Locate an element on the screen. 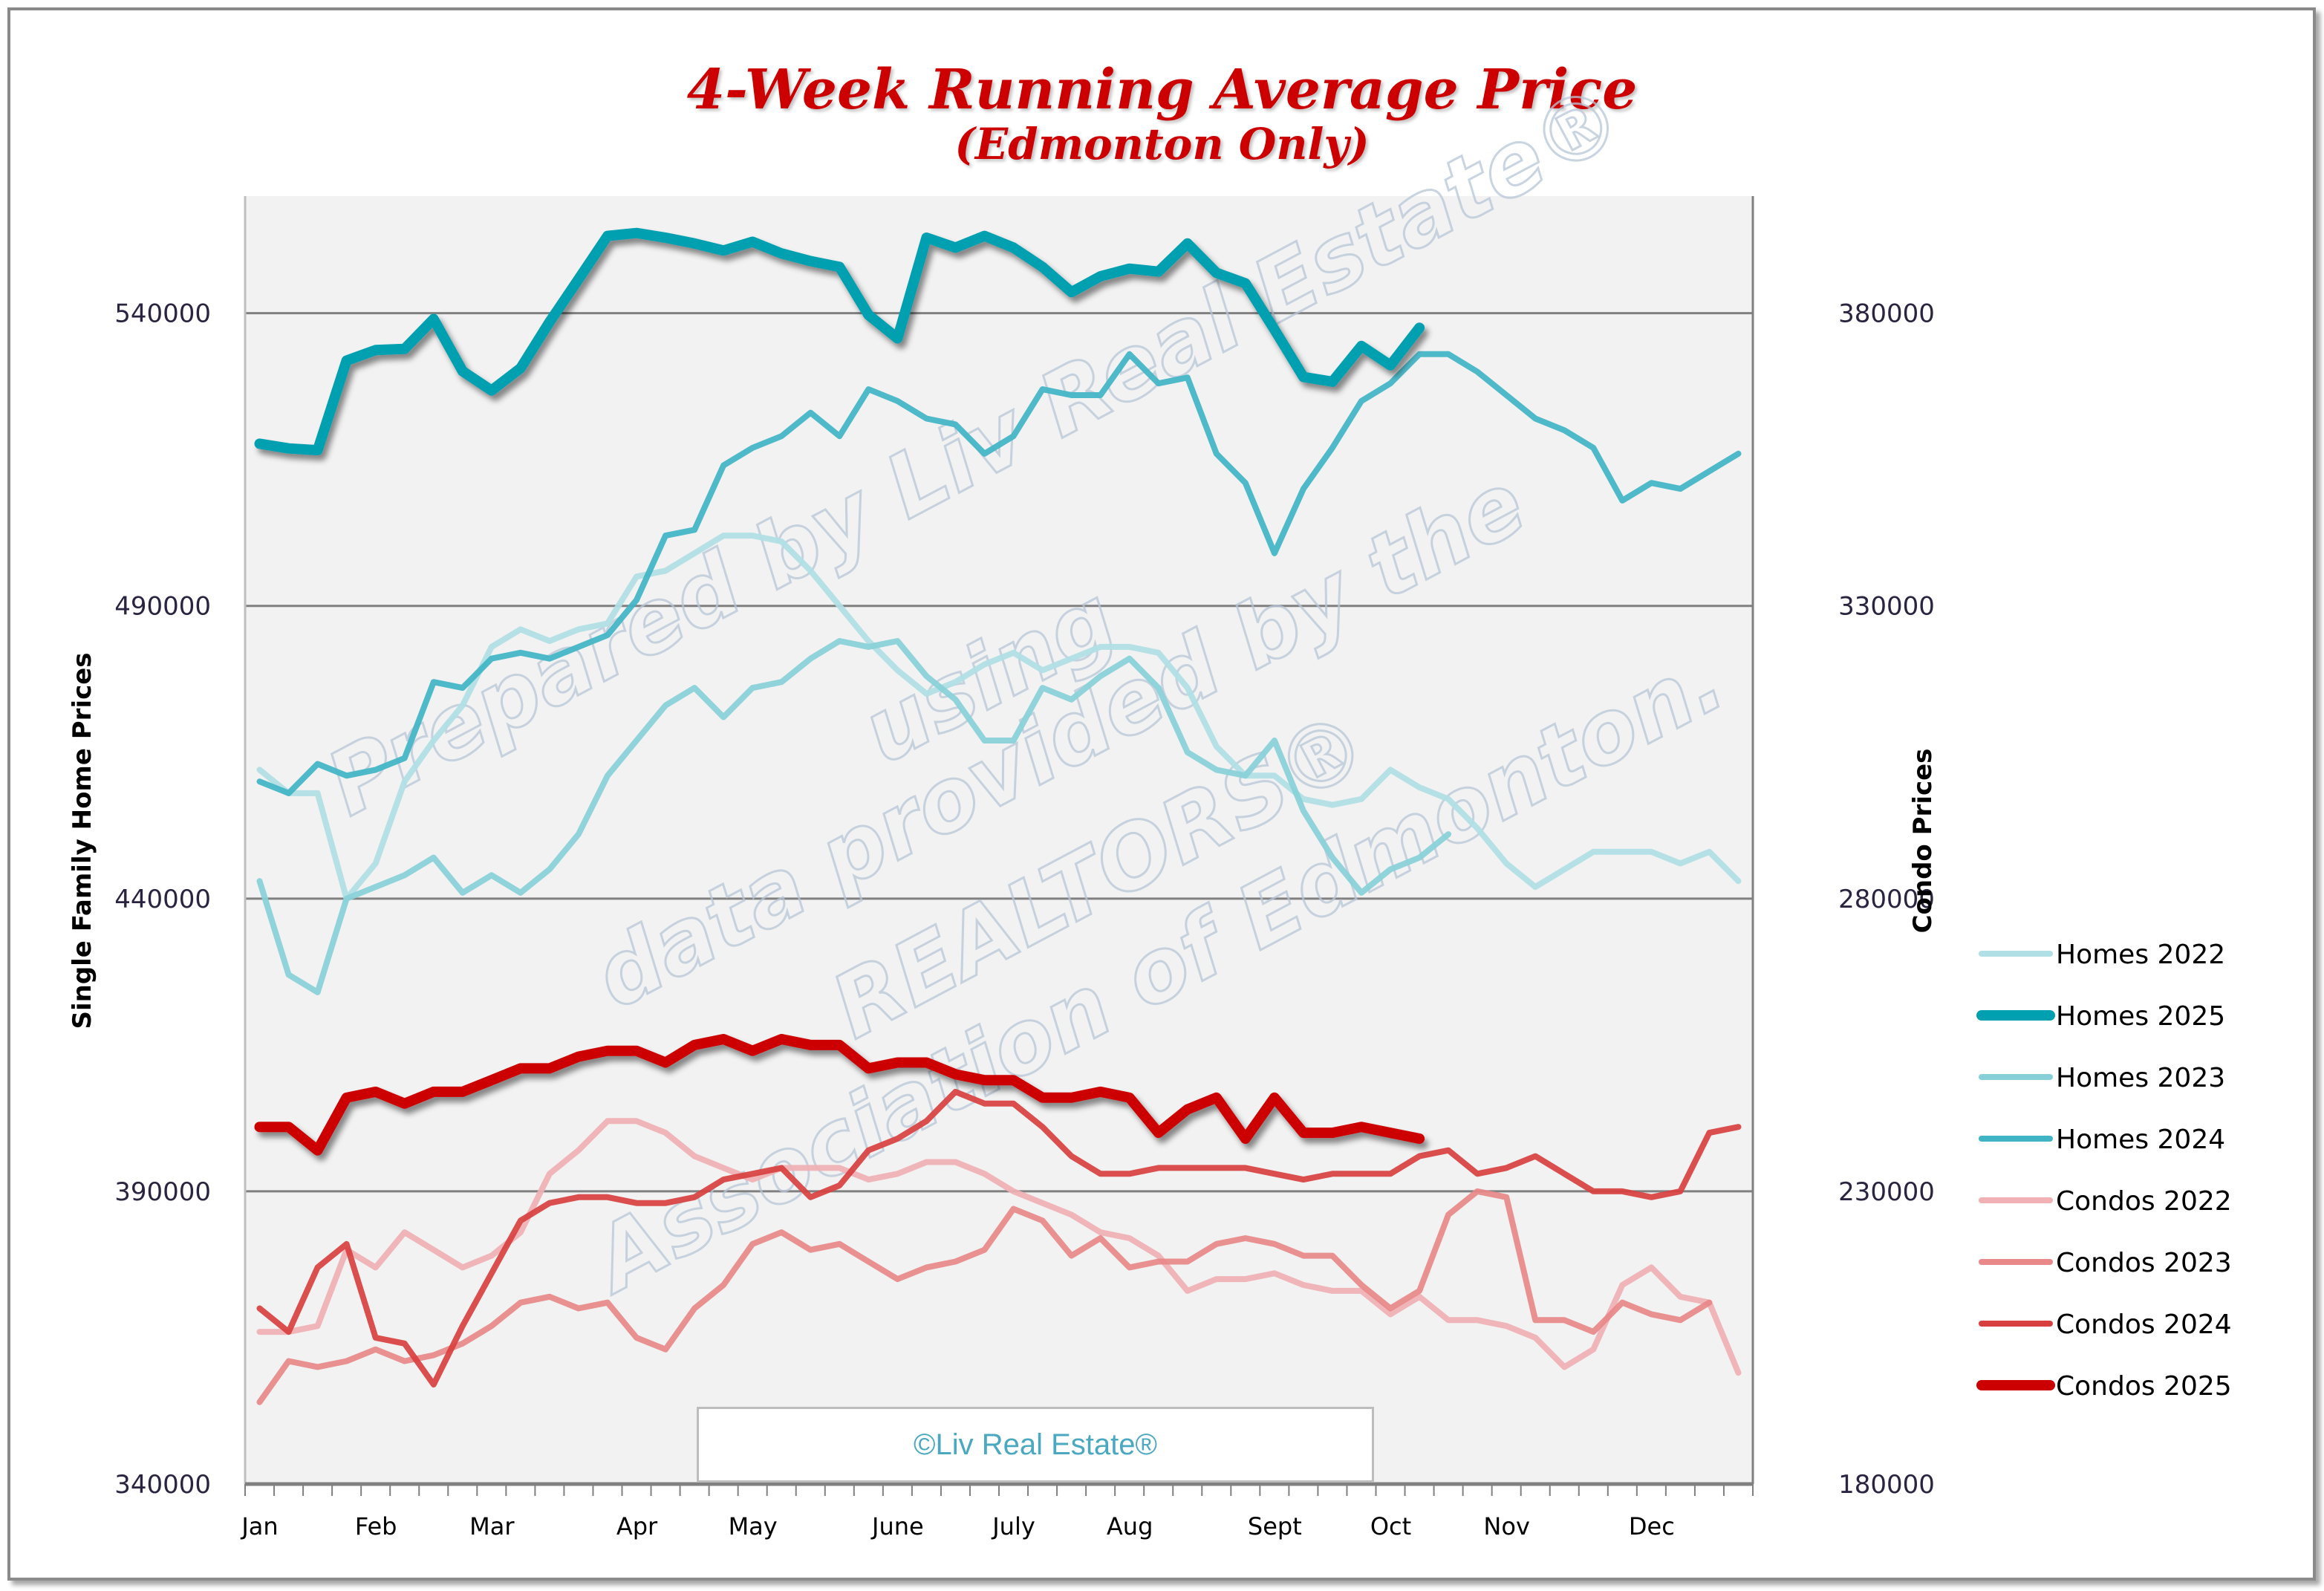  chart-title: 4-Week Running Average Price is located at coordinates (1162, 90).